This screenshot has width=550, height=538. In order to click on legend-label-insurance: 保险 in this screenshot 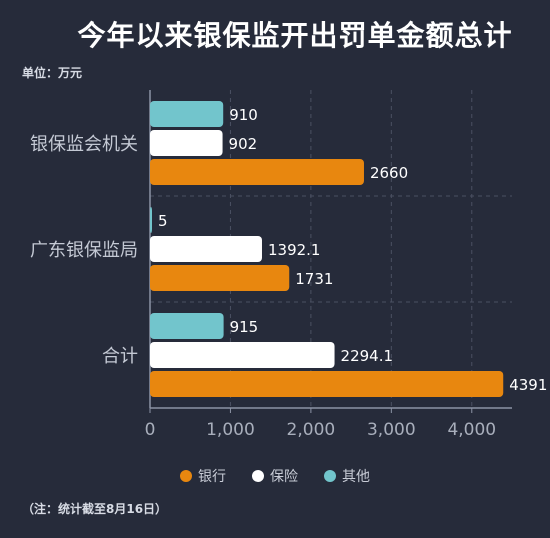, I will do `click(284, 477)`.